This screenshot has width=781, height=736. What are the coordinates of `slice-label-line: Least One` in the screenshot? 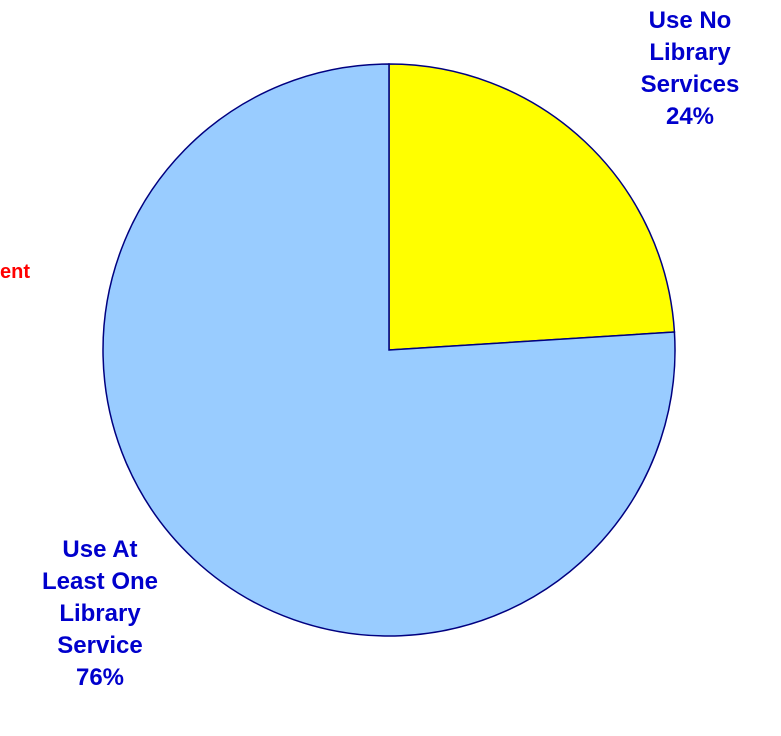 It's located at (100, 581).